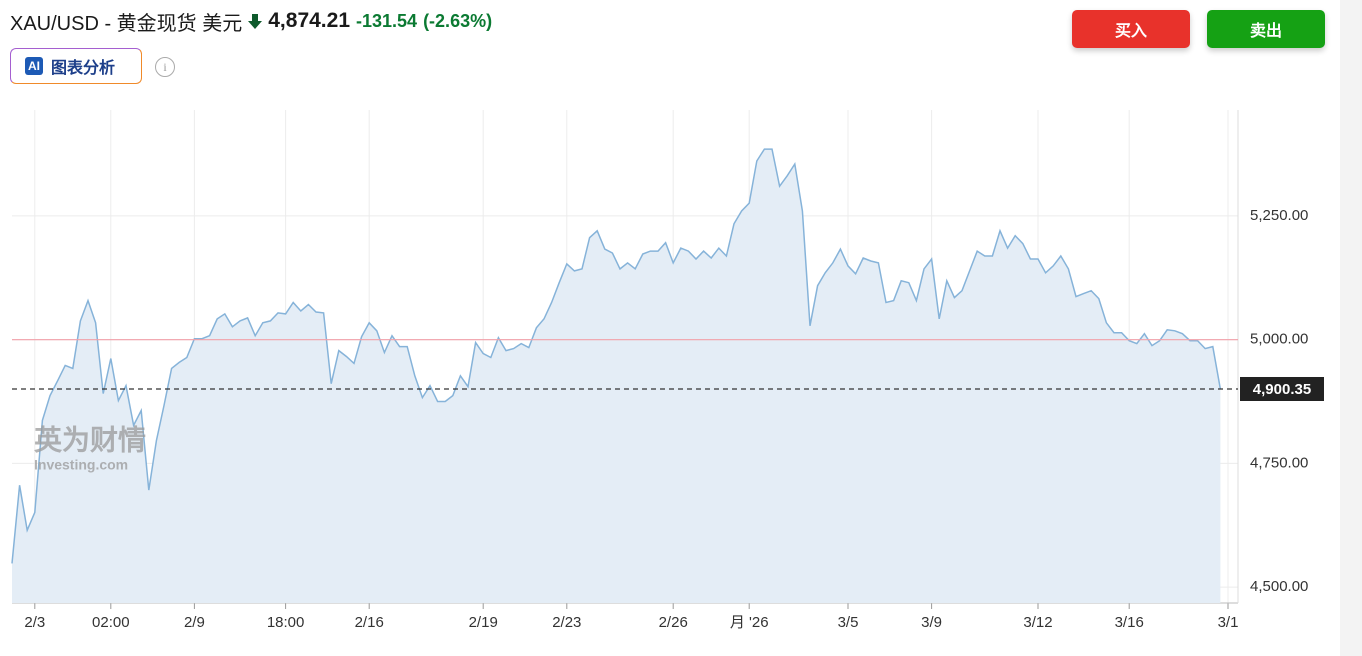  What do you see at coordinates (1279, 586) in the screenshot?
I see `y-tick-label: 4,500.00` at bounding box center [1279, 586].